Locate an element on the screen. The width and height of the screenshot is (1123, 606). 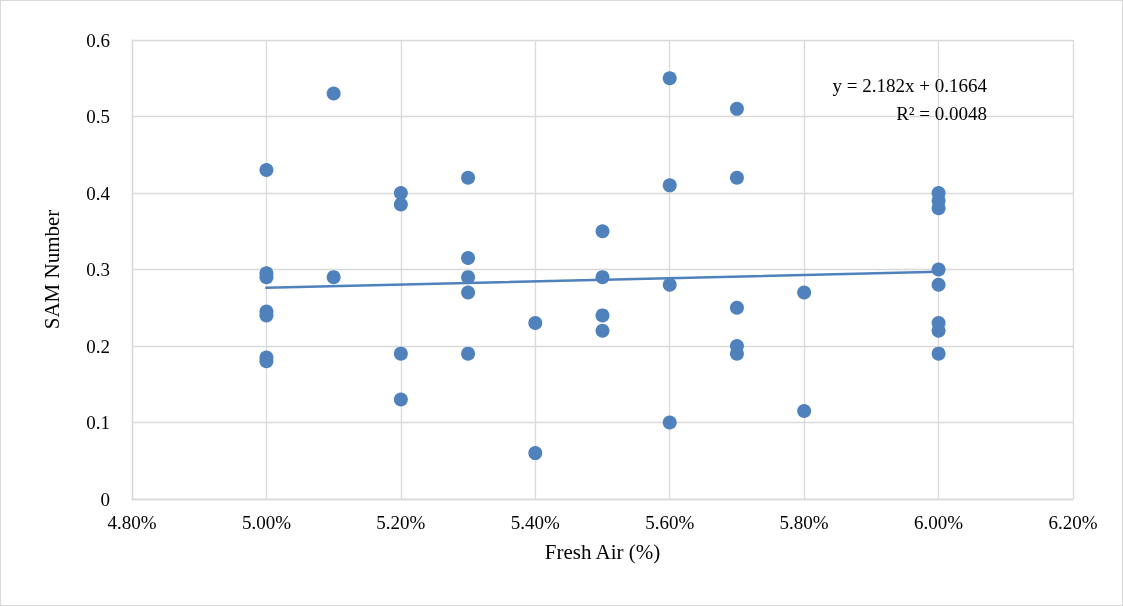
x-tick-label: 5.40% is located at coordinates (535, 522).